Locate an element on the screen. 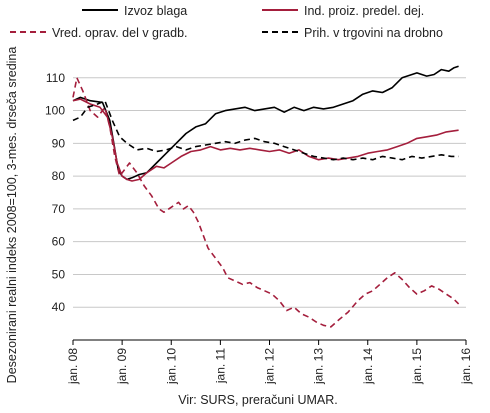 This screenshot has height=413, width=490. legend-label-ind-proiz: Ind. proiz. predel. dej. is located at coordinates (364, 11).